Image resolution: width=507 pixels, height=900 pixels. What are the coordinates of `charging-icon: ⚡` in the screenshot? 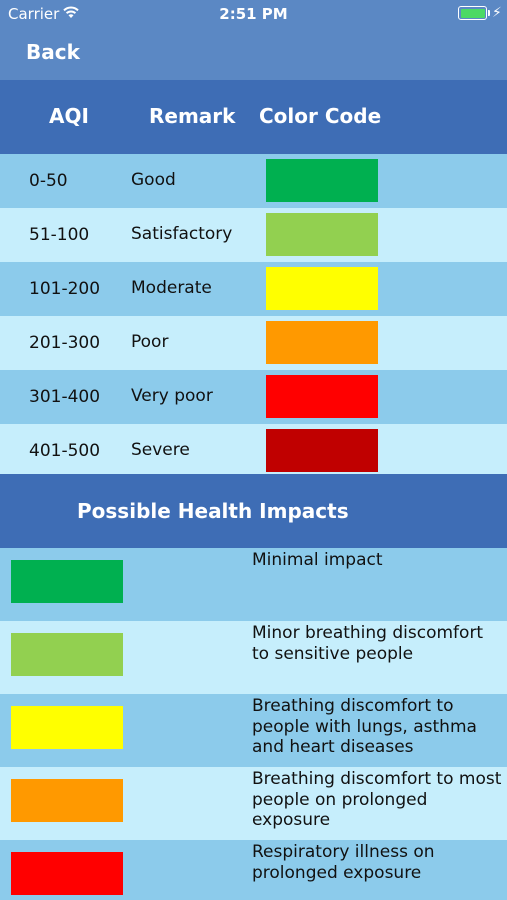 It's located at (497, 13).